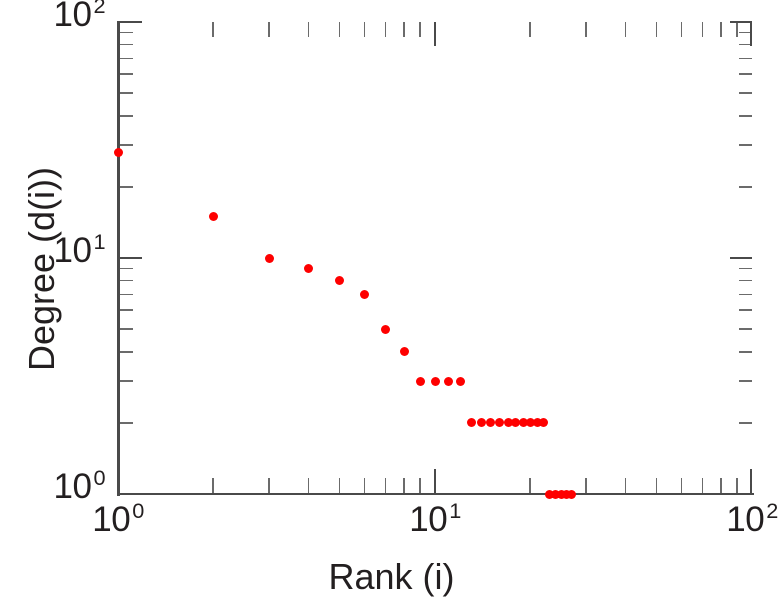 The height and width of the screenshot is (600, 783). Describe the element at coordinates (435, 518) in the screenshot. I see `x-tick-label-10: 10¹` at that location.